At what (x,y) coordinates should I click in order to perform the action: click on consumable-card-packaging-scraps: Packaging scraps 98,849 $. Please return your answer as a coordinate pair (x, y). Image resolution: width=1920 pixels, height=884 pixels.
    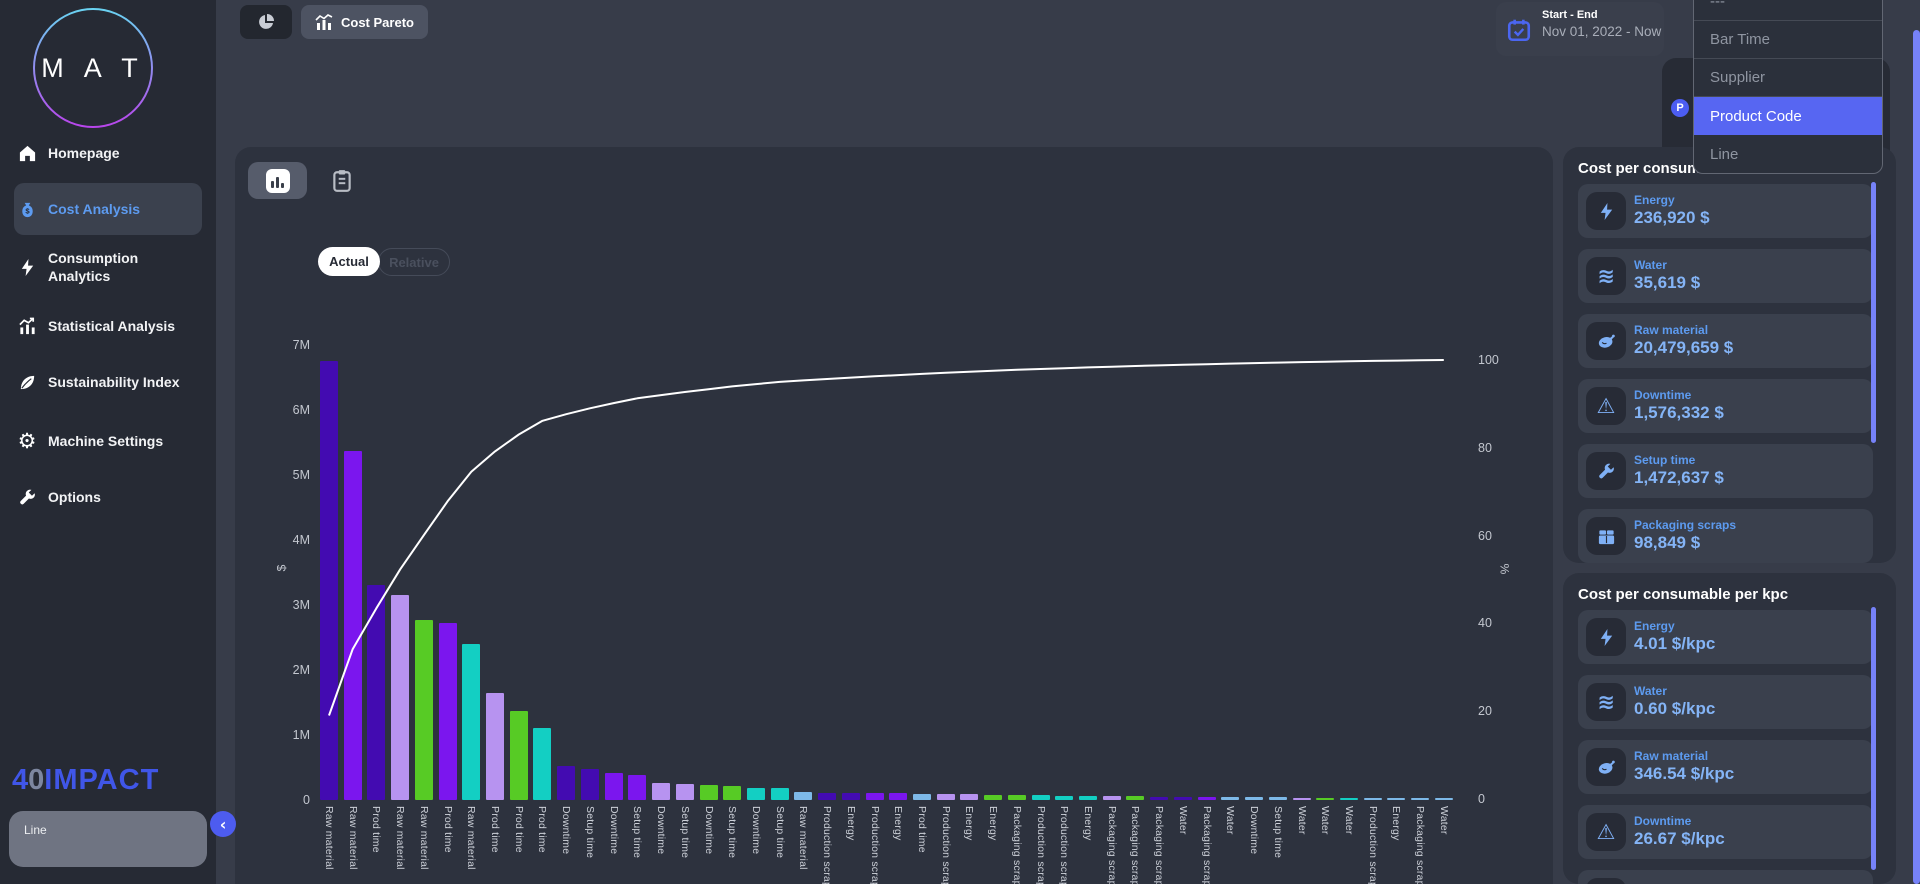
    Looking at the image, I should click on (1725, 536).